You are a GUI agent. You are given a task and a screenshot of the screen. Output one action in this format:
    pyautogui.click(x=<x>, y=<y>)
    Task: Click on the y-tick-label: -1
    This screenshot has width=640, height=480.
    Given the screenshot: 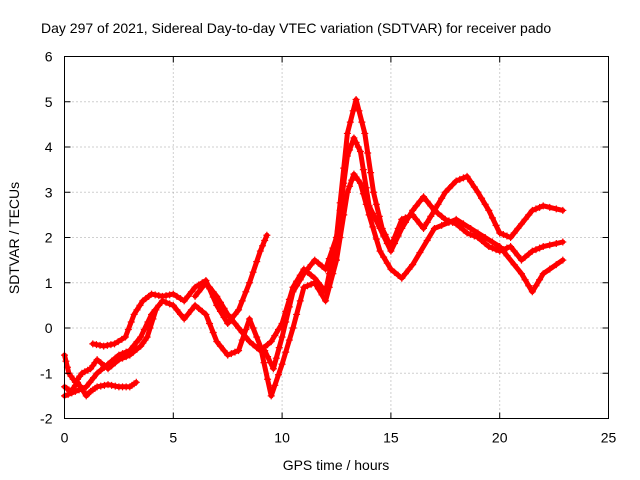 What is the action you would take?
    pyautogui.click(x=46, y=373)
    